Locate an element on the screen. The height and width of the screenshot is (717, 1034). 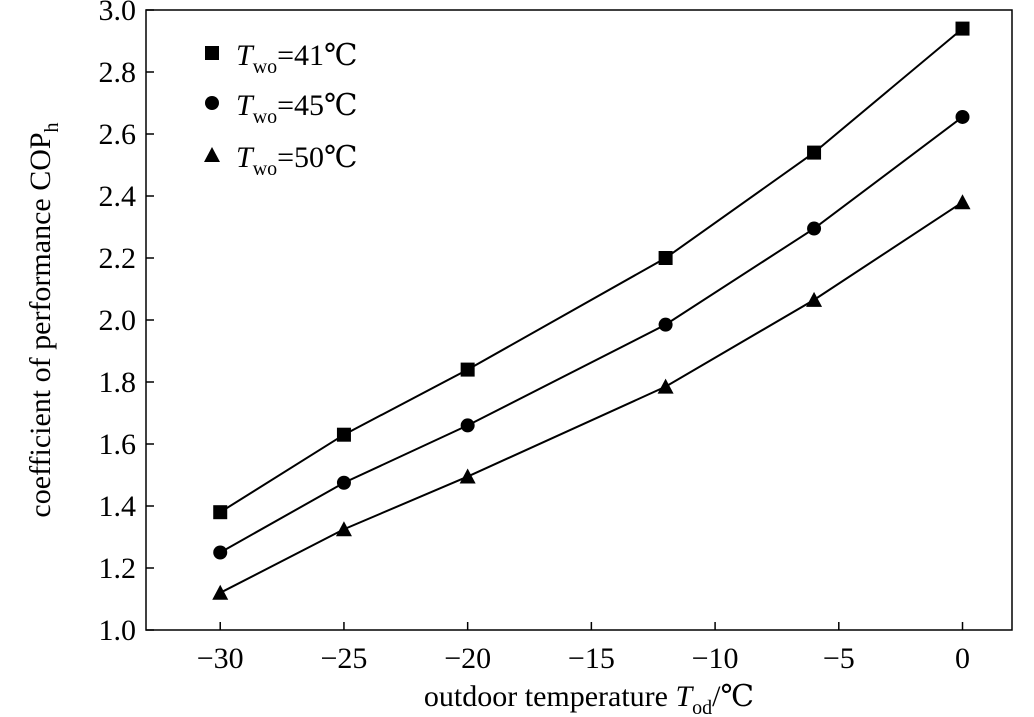
legend-item: Two=45℃ is located at coordinates (281, 108).